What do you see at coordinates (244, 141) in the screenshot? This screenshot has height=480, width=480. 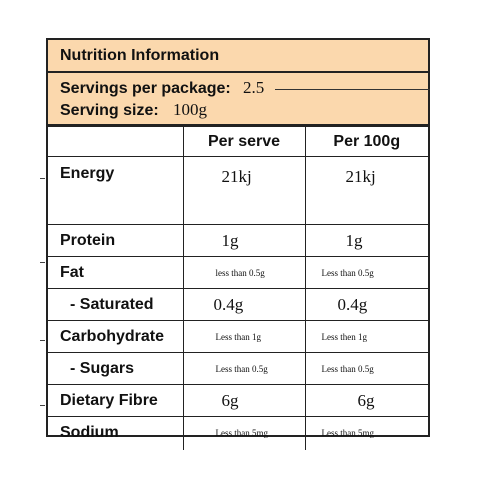 I see `column-header-per-serve: Per serve` at bounding box center [244, 141].